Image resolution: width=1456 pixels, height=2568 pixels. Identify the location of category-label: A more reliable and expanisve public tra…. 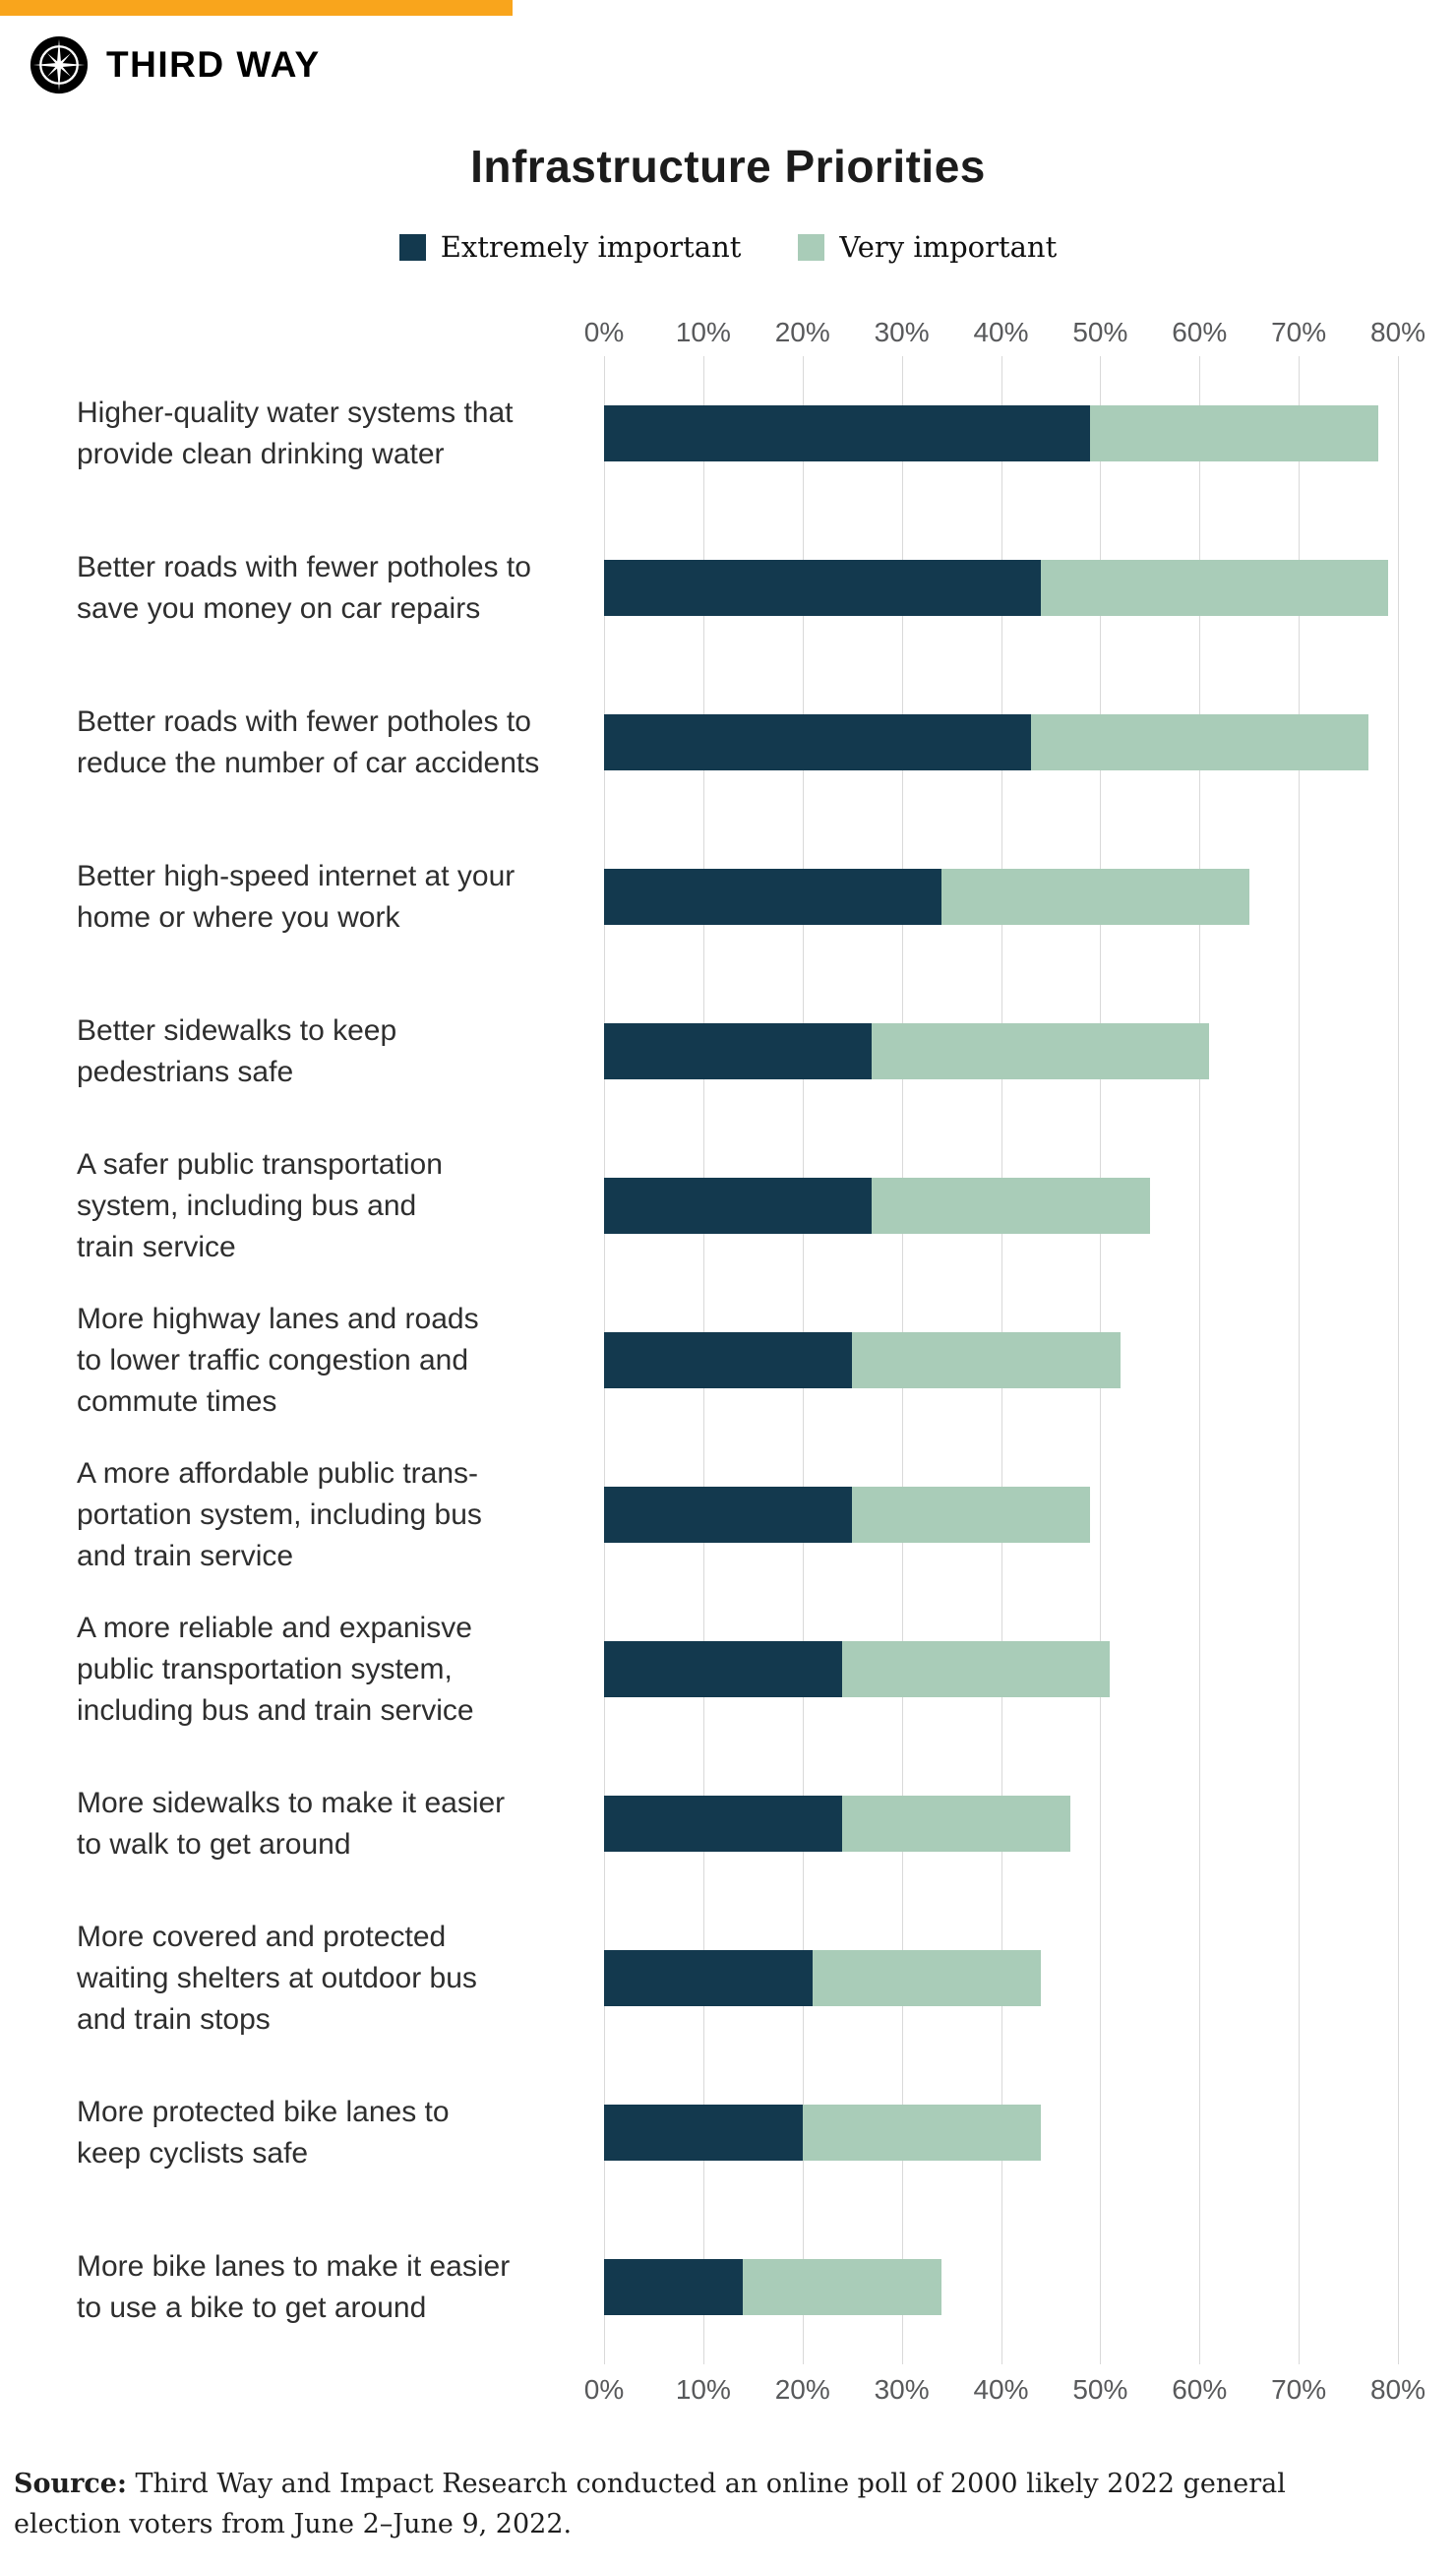
(275, 1669).